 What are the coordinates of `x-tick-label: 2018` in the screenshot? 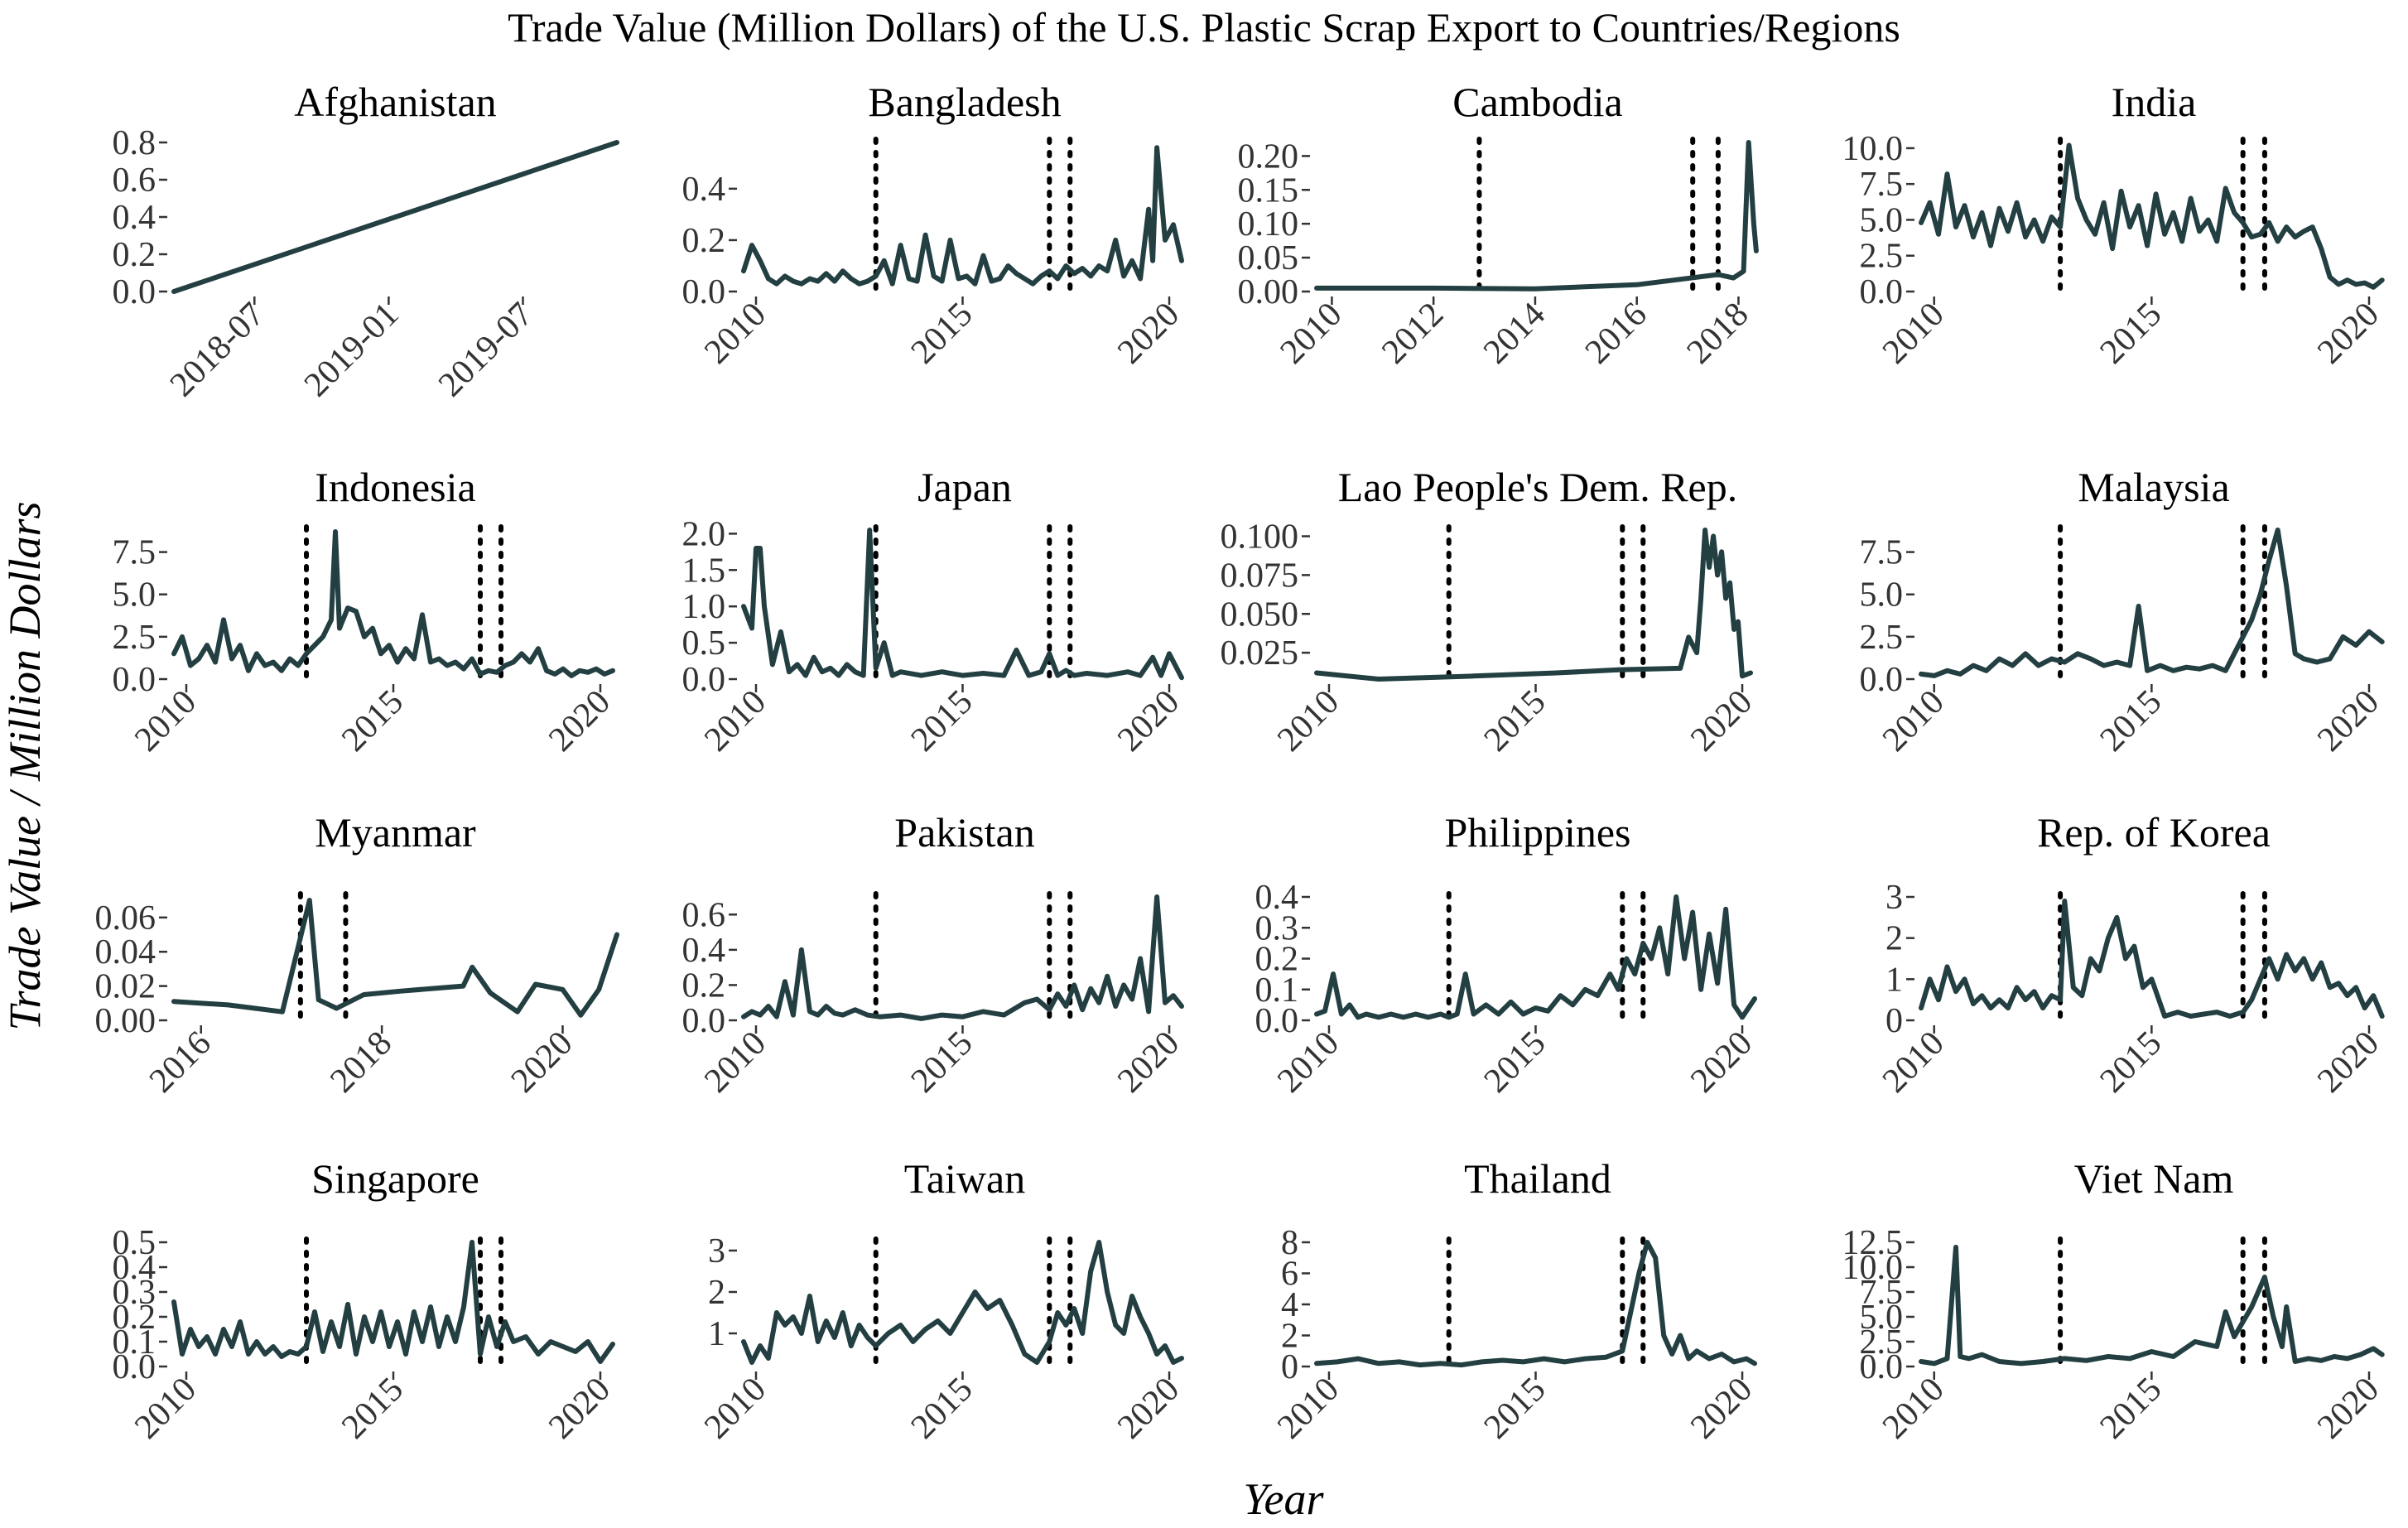 It's located at (1718, 334).